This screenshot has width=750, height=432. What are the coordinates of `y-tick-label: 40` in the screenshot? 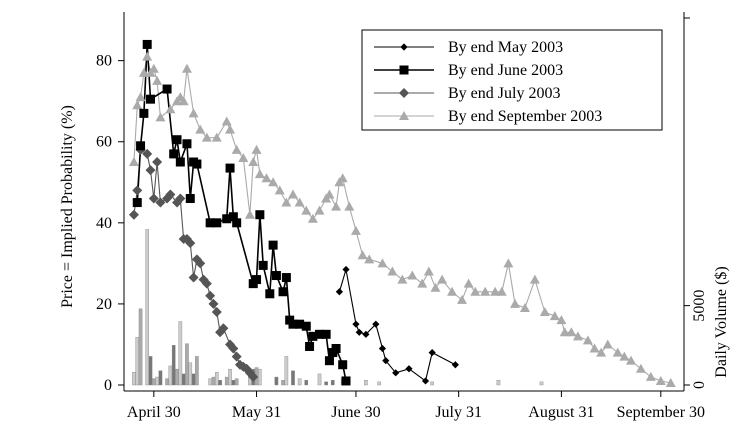 It's located at (104, 223).